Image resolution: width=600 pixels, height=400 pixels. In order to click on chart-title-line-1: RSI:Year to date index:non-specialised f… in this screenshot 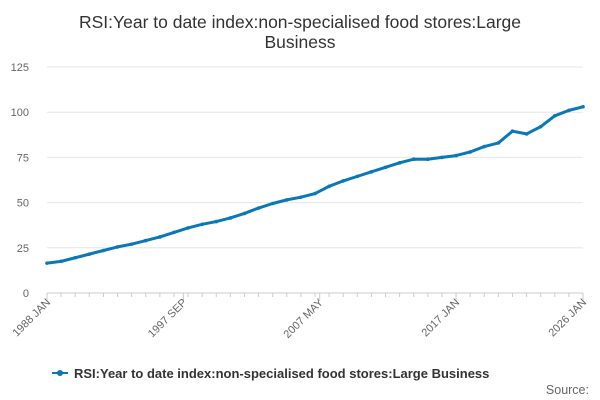, I will do `click(300, 22)`.